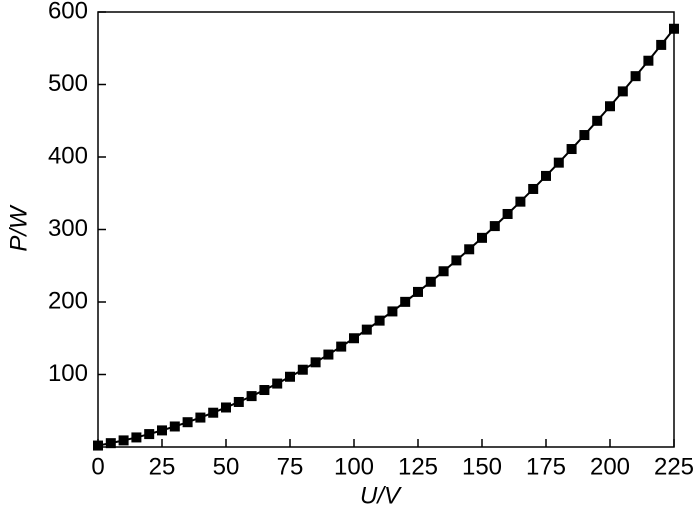 The image size is (700, 520). Describe the element at coordinates (546, 466) in the screenshot. I see `x-tick-label: 175` at that location.